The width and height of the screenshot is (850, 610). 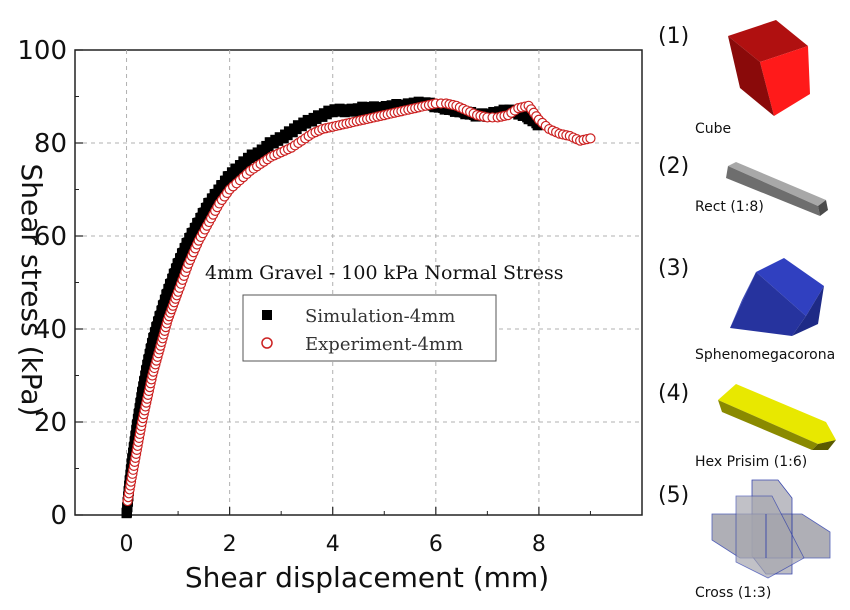 What do you see at coordinates (50, 237) in the screenshot?
I see `y-tick-label: 60` at bounding box center [50, 237].